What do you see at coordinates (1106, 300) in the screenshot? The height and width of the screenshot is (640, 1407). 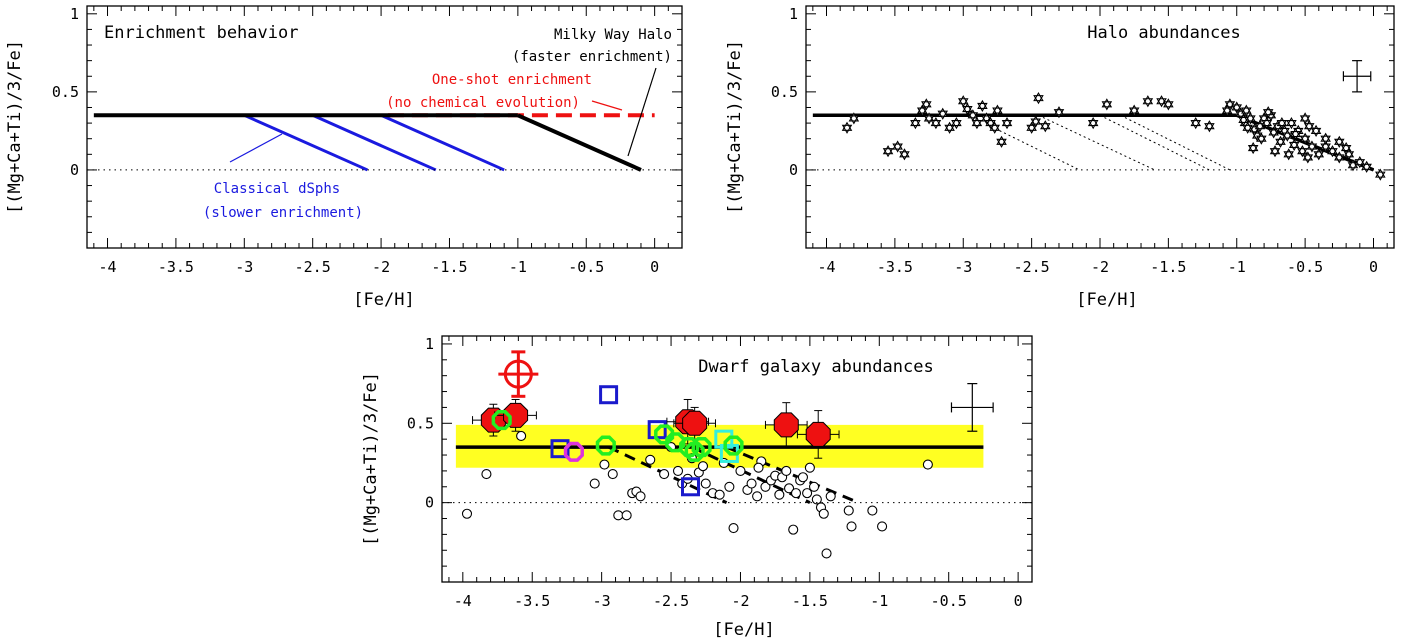 I see `x-axis-label: [Fe/H]` at bounding box center [1106, 300].